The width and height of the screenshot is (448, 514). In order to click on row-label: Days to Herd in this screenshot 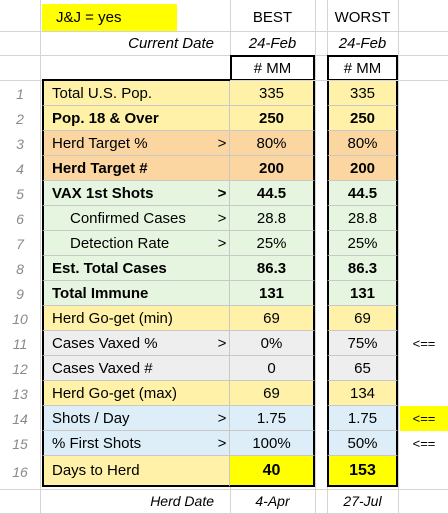, I will do `click(96, 470)`.